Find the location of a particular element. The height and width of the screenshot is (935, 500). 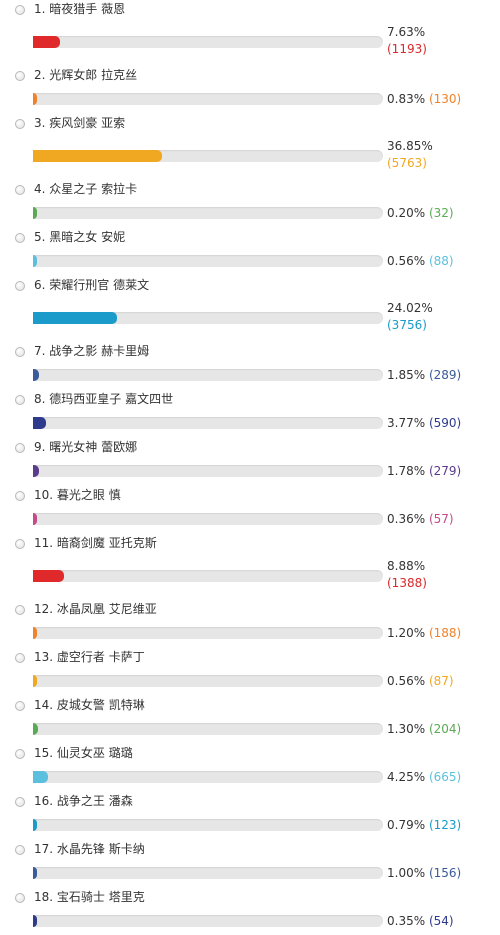

option-number: 13. is located at coordinates (44, 657).